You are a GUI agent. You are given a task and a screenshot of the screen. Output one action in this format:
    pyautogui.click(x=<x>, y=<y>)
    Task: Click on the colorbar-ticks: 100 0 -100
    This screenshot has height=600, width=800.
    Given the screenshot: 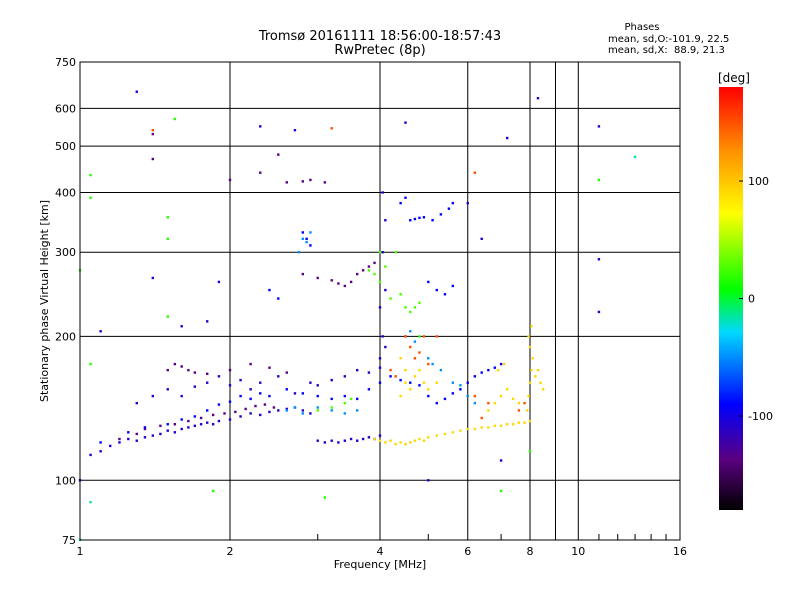 What is the action you would take?
    pyautogui.click(x=756, y=299)
    